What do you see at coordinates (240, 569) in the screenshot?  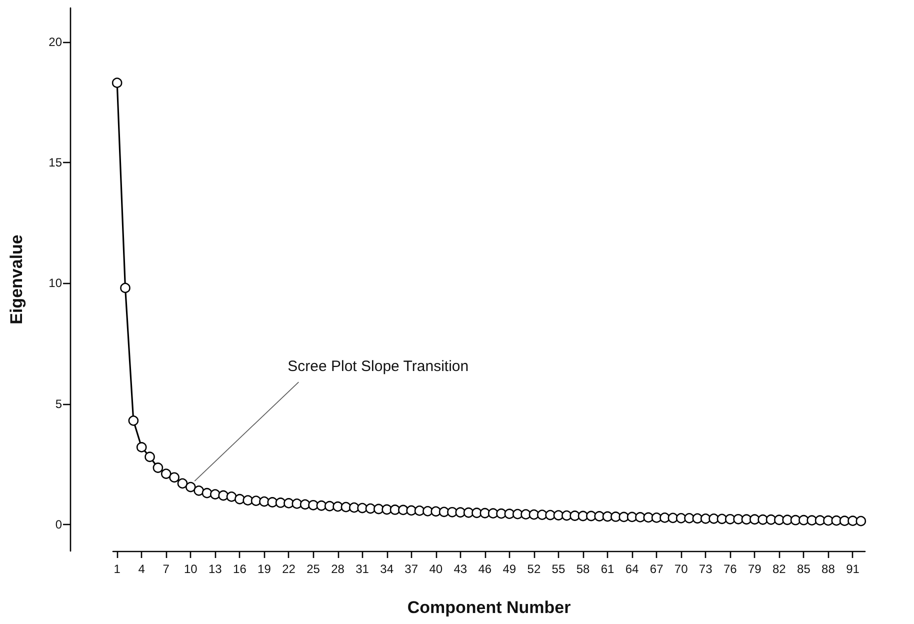 I see `x-tick-label: 16` at bounding box center [240, 569].